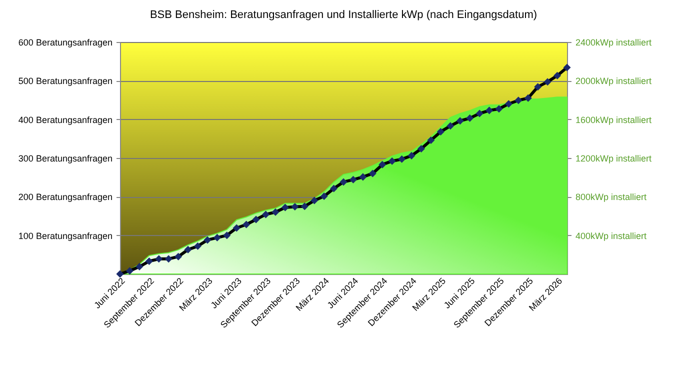 This screenshot has width=683, height=368. What do you see at coordinates (344, 15) in the screenshot?
I see `chart-title: BSB Bensheim: Beratungsanfragen und Installierte kWp (nach Eingangsdatum)` at bounding box center [344, 15].